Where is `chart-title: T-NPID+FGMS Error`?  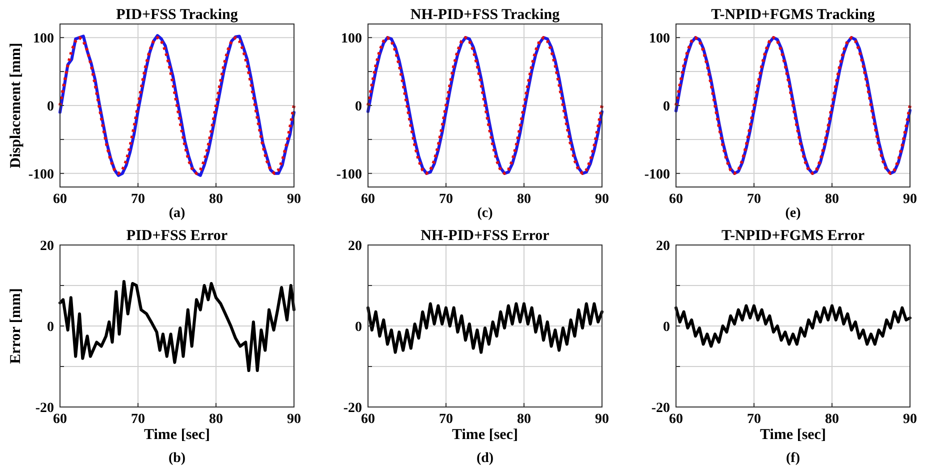 chart-title: T-NPID+FGMS Error is located at coordinates (793, 236).